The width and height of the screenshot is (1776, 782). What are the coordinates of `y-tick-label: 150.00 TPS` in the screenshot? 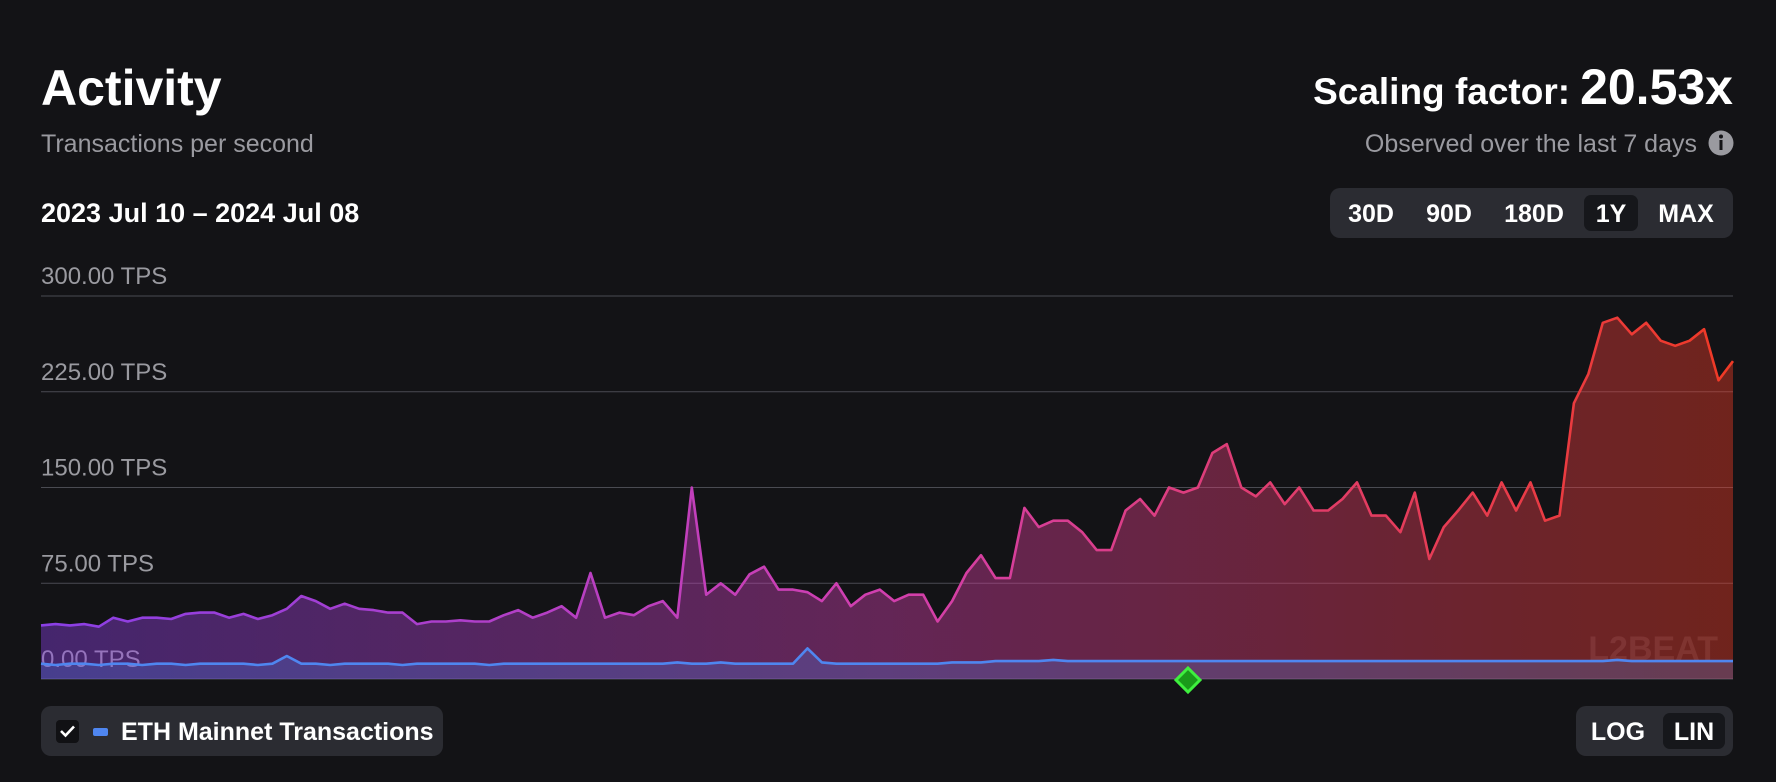 It's located at (104, 468).